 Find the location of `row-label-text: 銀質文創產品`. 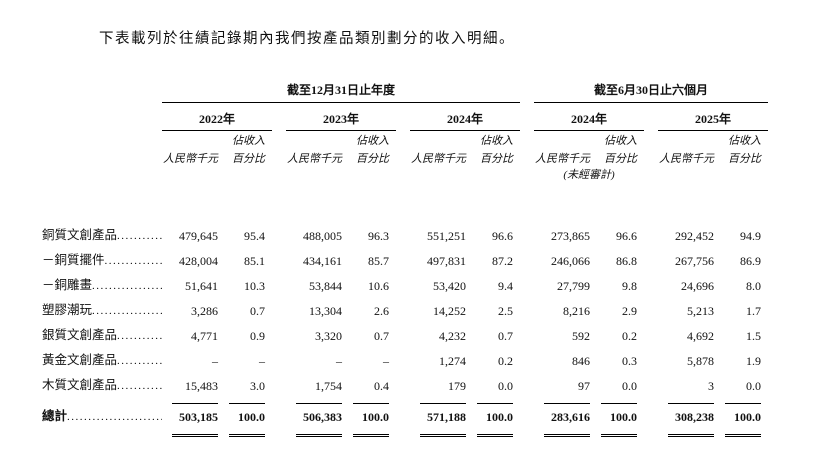

row-label-text: 銀質文創產品 is located at coordinates (80, 335).